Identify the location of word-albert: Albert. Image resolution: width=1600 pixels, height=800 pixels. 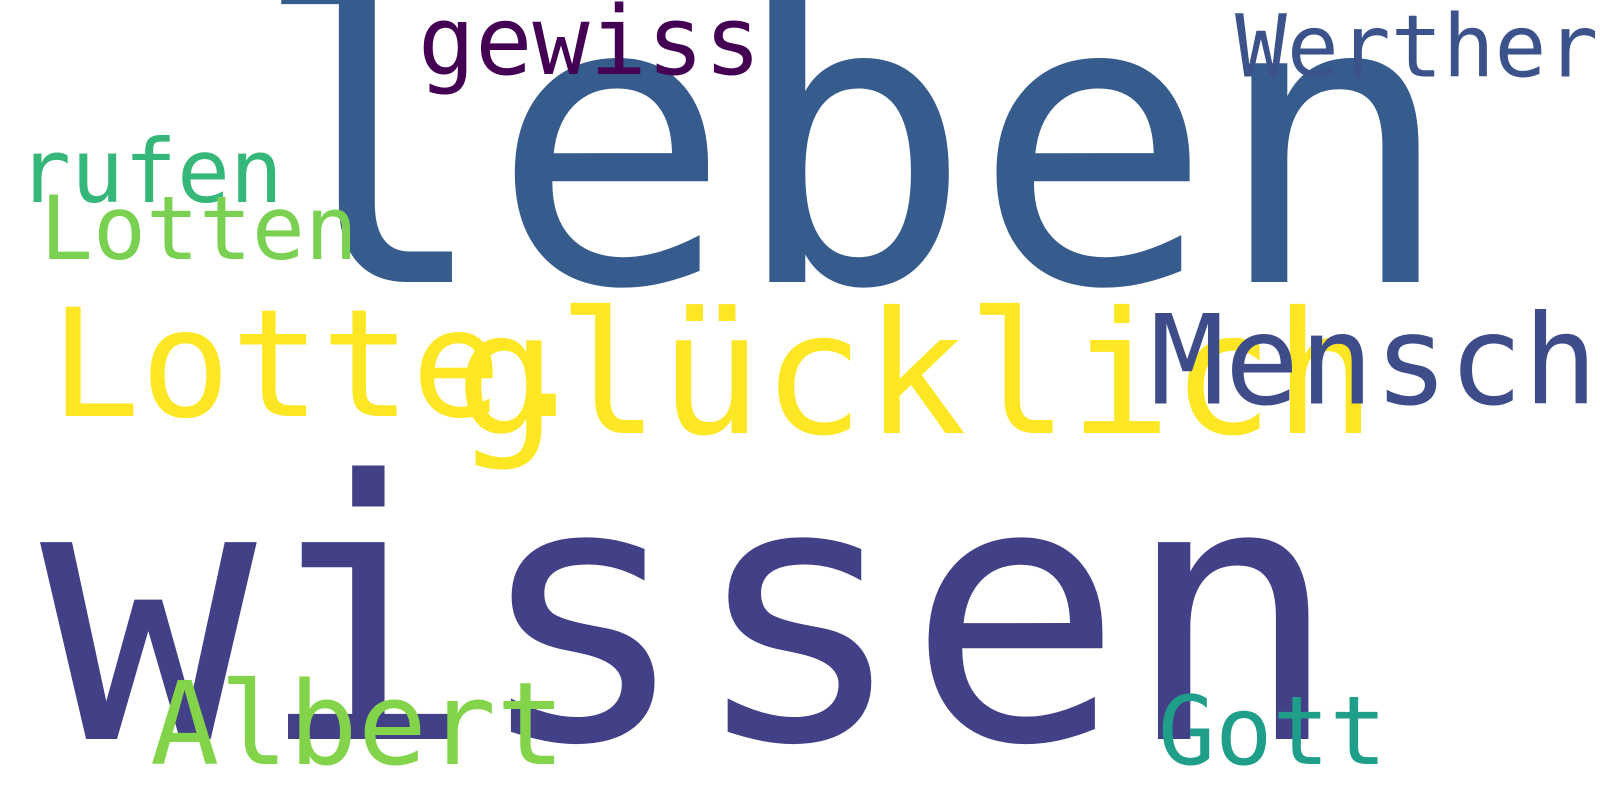
(358, 725).